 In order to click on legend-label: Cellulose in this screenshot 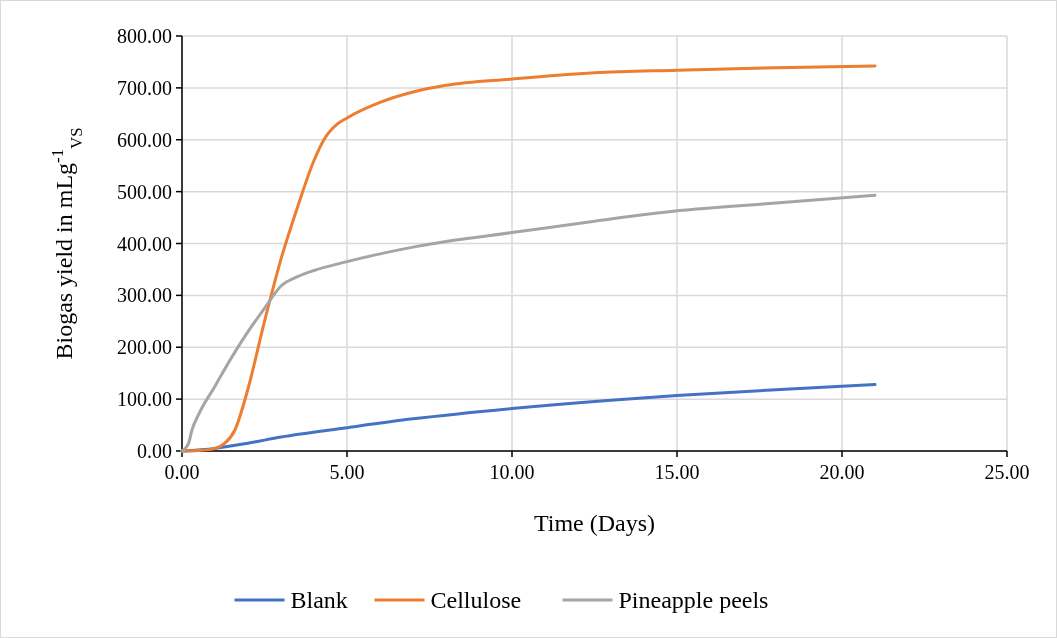, I will do `click(476, 600)`.